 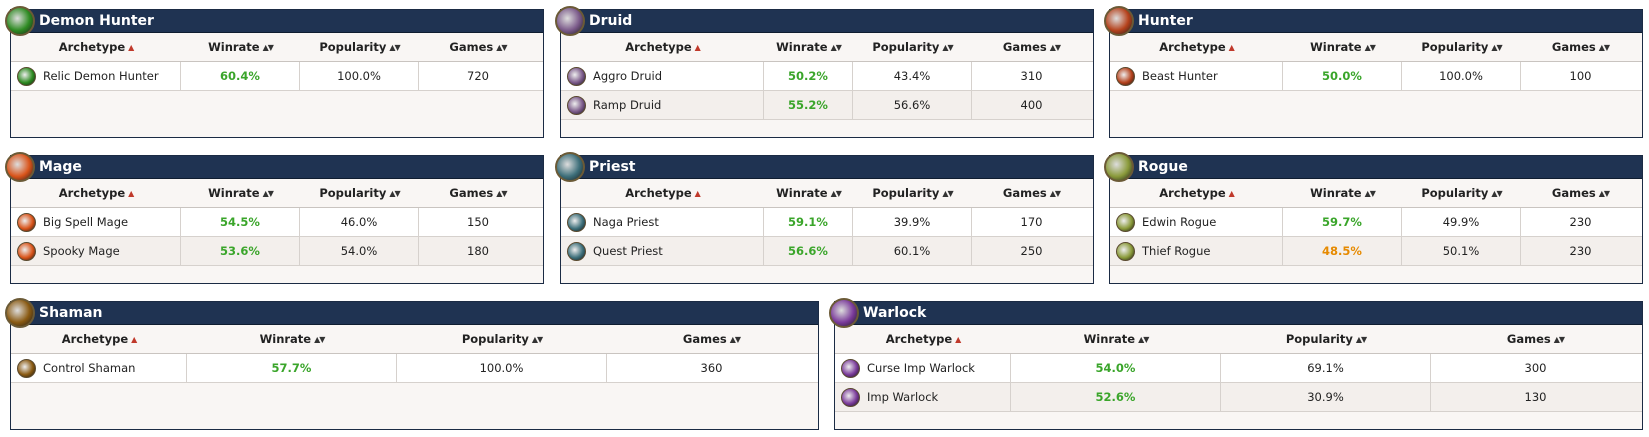 What do you see at coordinates (1238, 368) in the screenshot?
I see `table-row: Curse Imp Warlock 54.0% 69.1% 300` at bounding box center [1238, 368].